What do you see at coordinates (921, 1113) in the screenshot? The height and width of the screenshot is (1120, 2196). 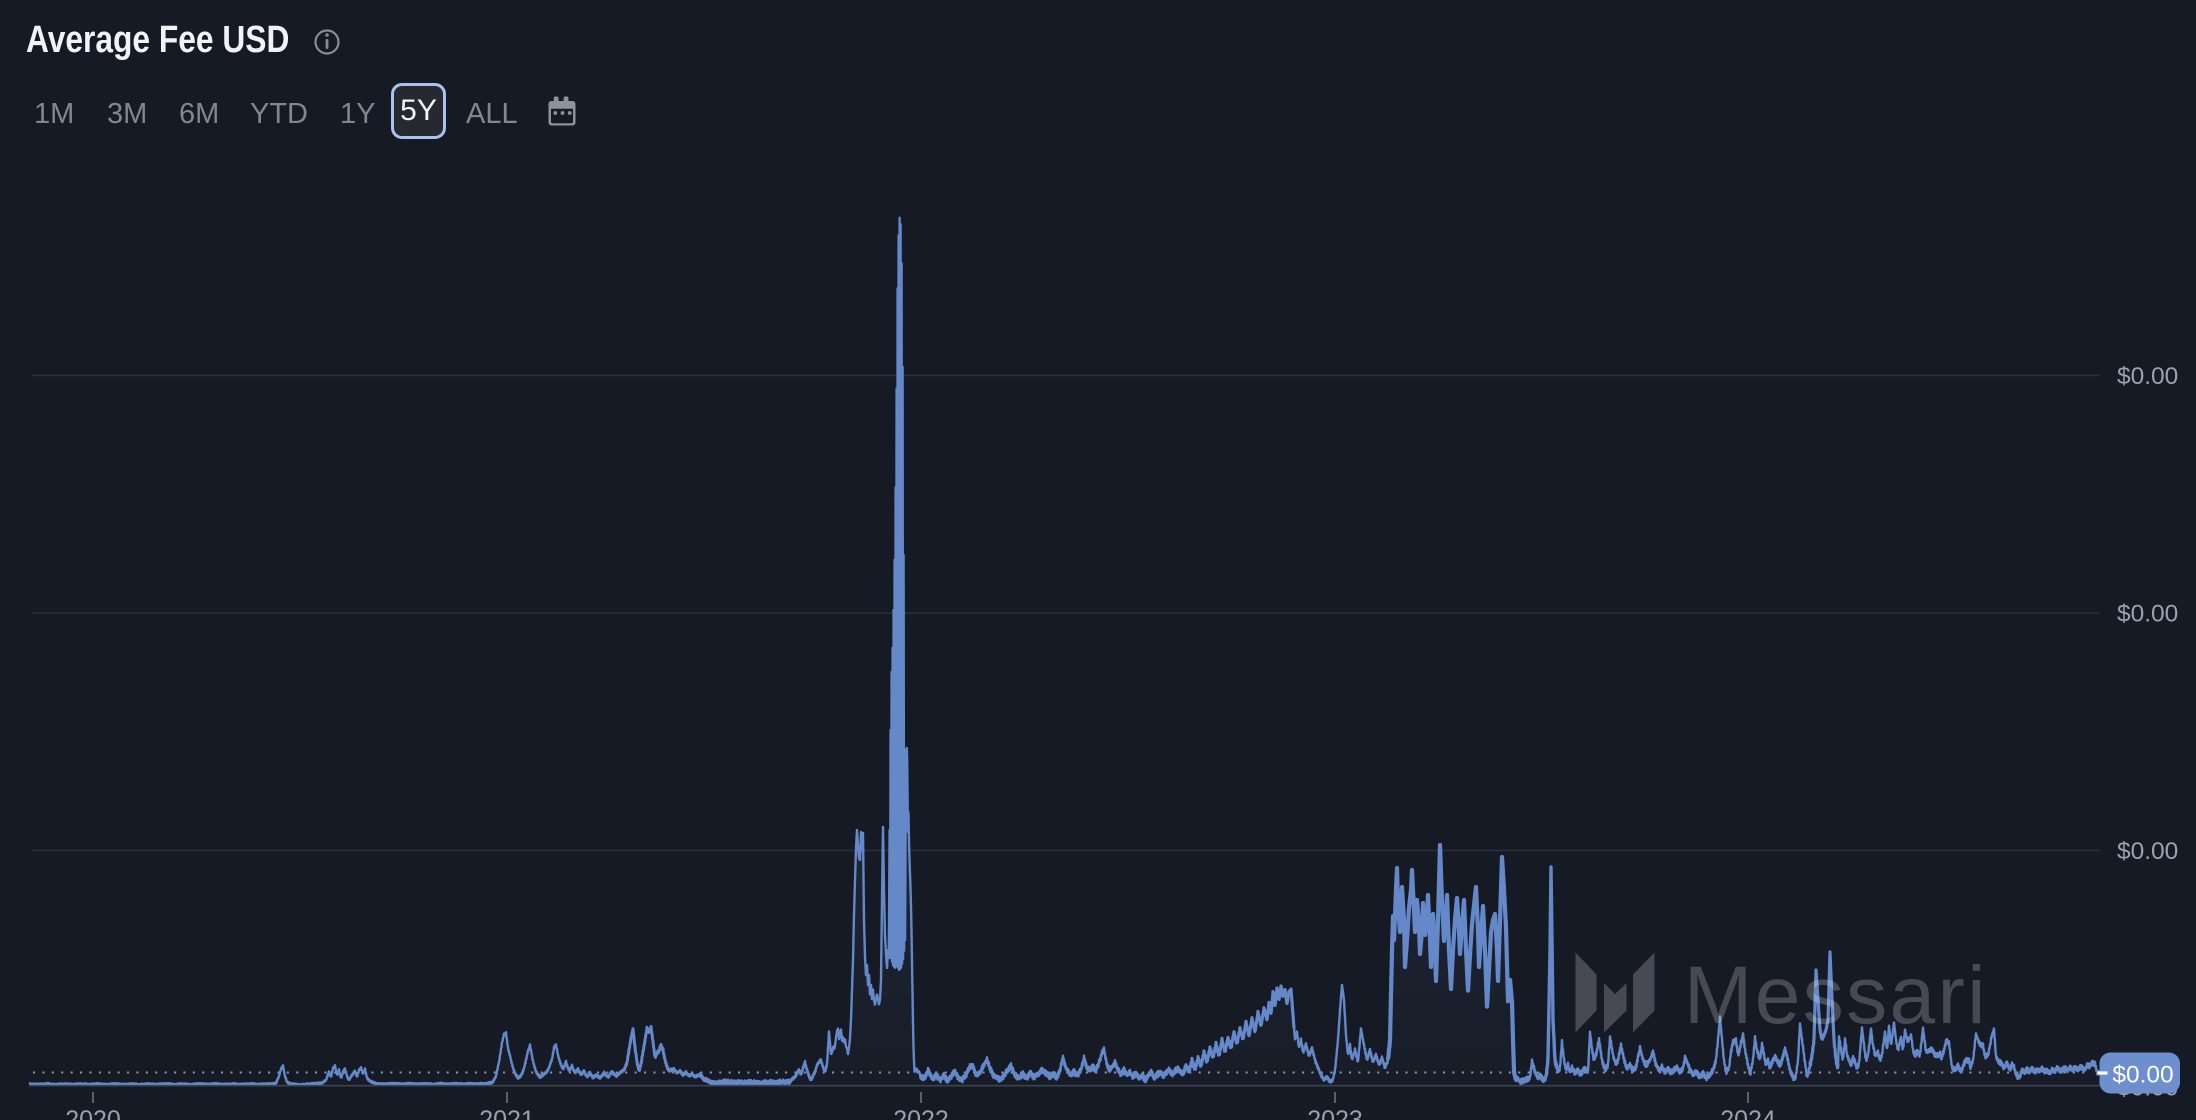 I see `svg-text: 2022` at bounding box center [921, 1113].